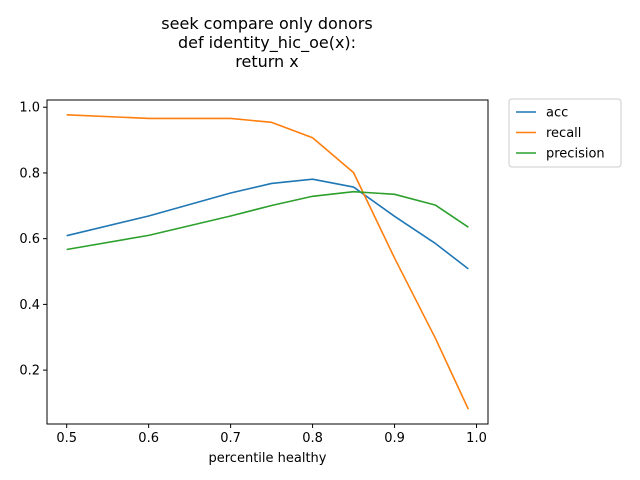  Describe the element at coordinates (575, 154) in the screenshot. I see `legend-label: precision` at that location.